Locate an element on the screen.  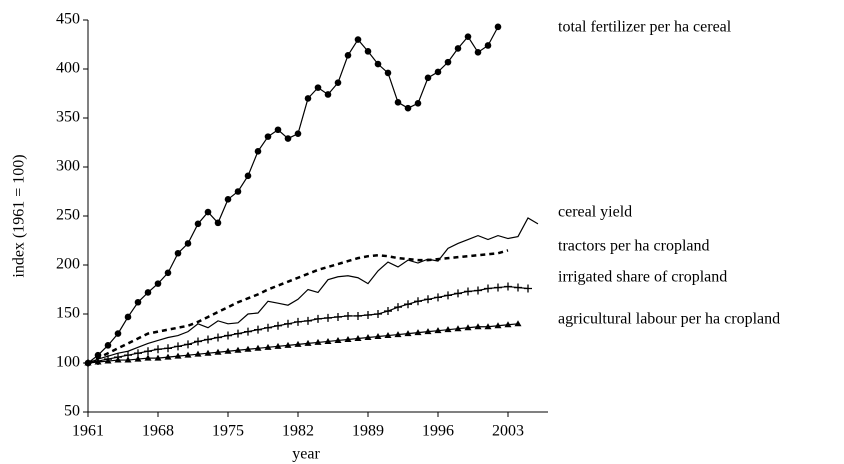
y-tick-label: 50 is located at coordinates (72, 411).